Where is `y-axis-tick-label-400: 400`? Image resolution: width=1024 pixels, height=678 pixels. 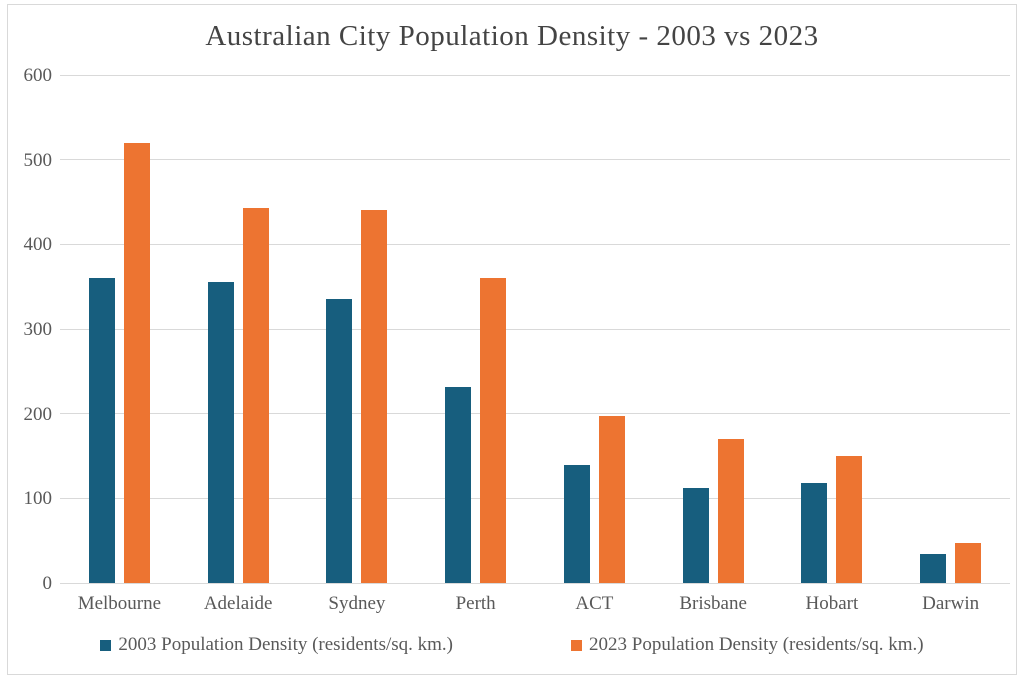 y-axis-tick-label-400: 400 is located at coordinates (38, 245).